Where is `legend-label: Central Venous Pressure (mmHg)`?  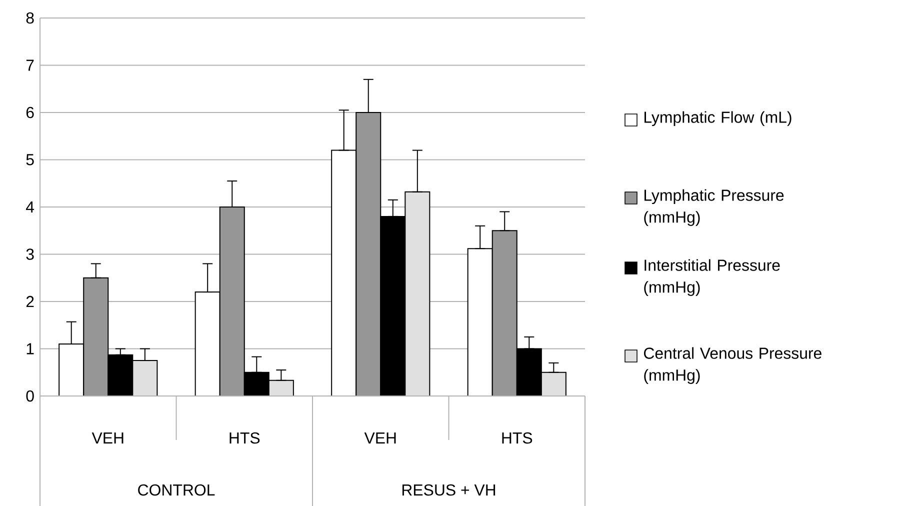
legend-label: Central Venous Pressure (mmHg) is located at coordinates (733, 365).